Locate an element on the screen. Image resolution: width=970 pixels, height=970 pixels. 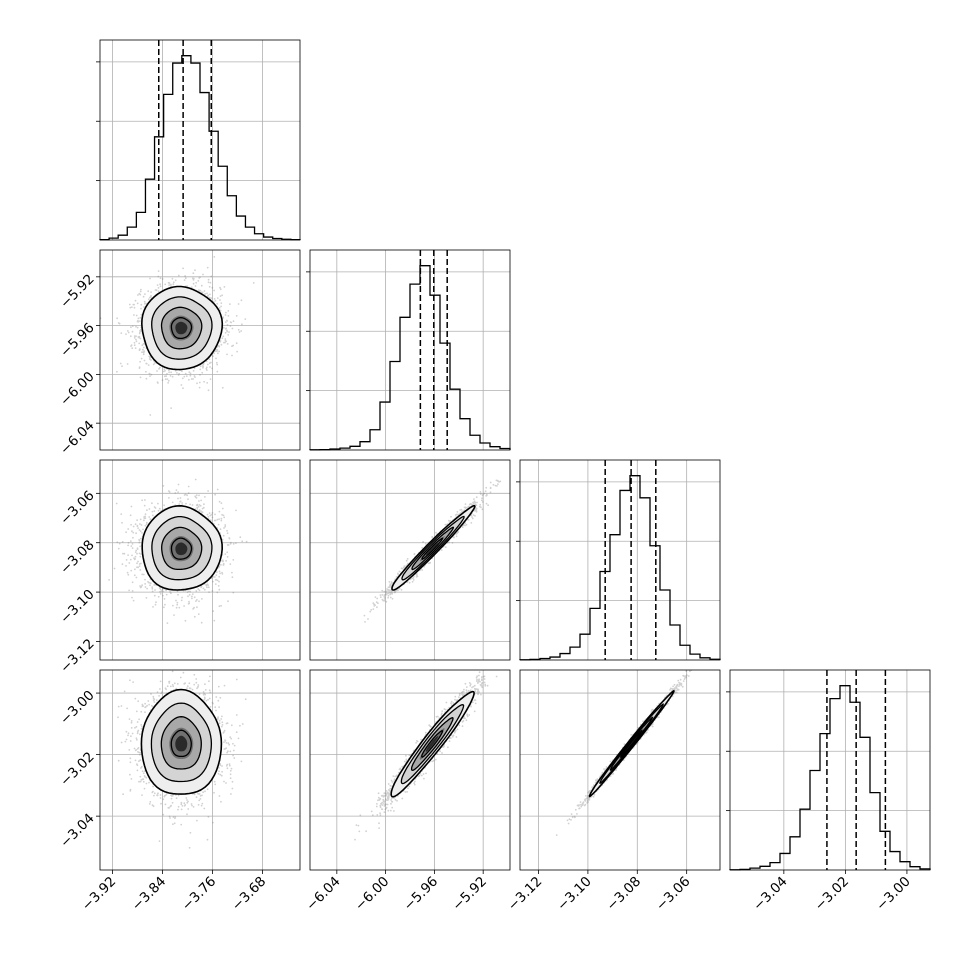
x-tick-label: −5.92 is located at coordinates (469, 894).